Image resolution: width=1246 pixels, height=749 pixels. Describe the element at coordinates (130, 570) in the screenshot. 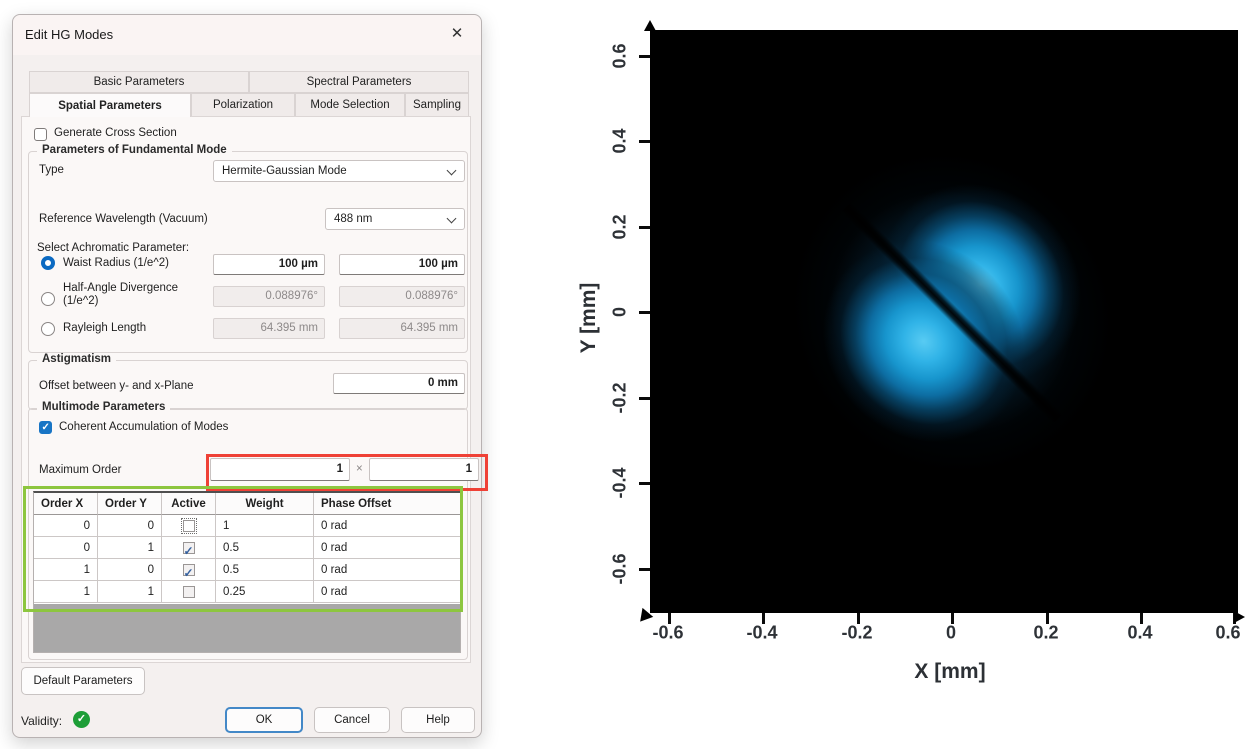

I see `cell-order-y: 0` at that location.